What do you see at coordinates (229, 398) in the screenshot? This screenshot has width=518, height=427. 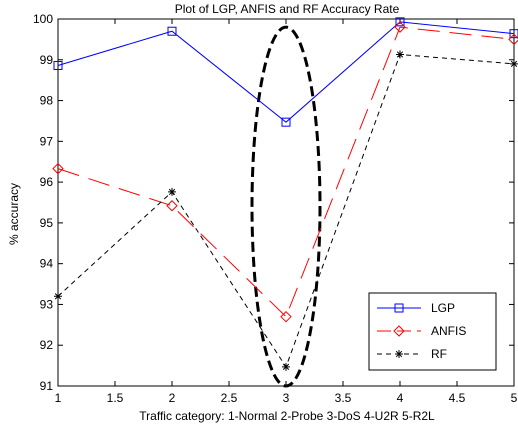 I see `x-tick-label: 2.5` at bounding box center [229, 398].